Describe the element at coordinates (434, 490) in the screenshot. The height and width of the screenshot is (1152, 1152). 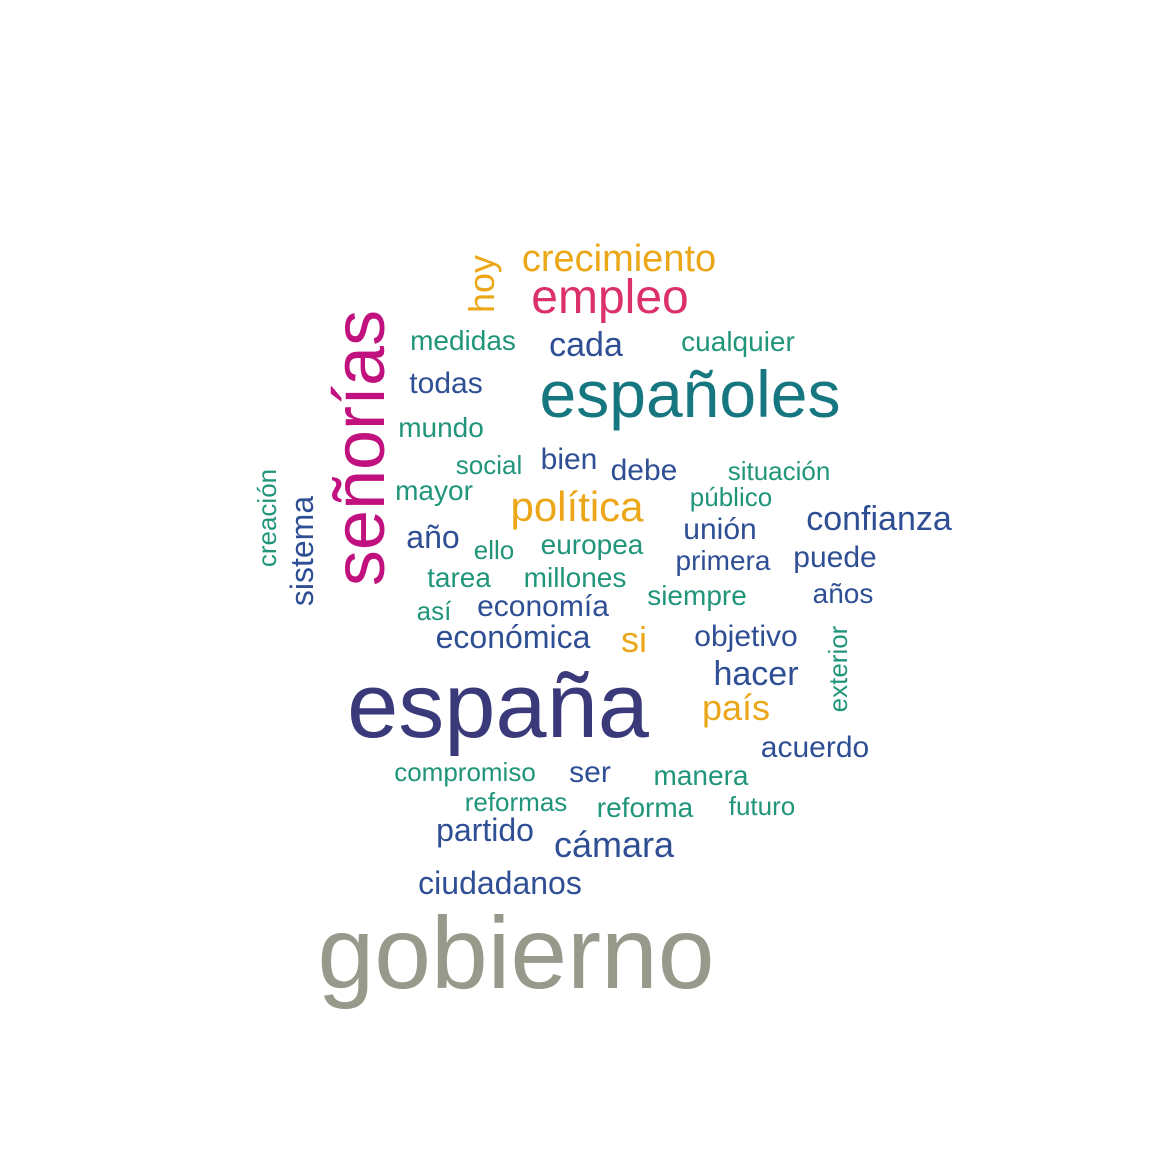
I see `word-mayor: mayor` at that location.